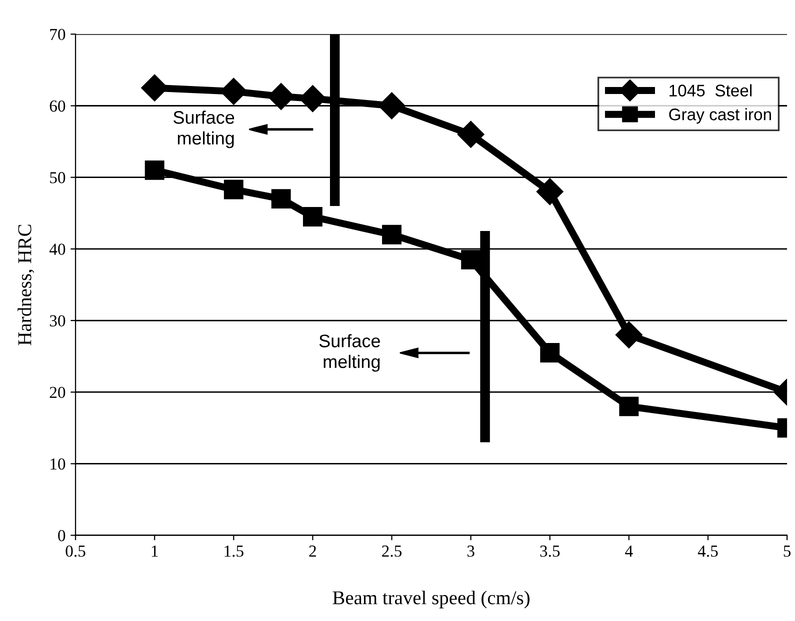 The height and width of the screenshot is (621, 795). I want to click on x-axis-title: Beam travel speed (cm/s), so click(431, 599).